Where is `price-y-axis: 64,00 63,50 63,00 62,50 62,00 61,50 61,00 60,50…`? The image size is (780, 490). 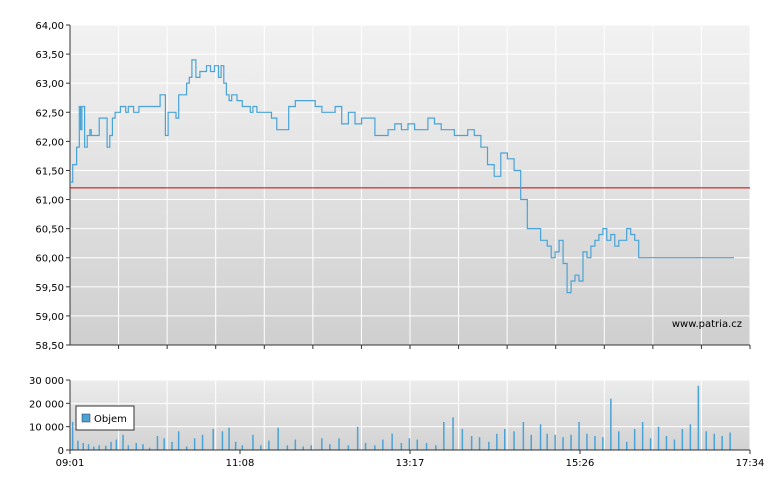
price-y-axis: 64,00 63,50 63,00 62,50 62,00 61,50 61,00 60,50… is located at coordinates (52, 186).